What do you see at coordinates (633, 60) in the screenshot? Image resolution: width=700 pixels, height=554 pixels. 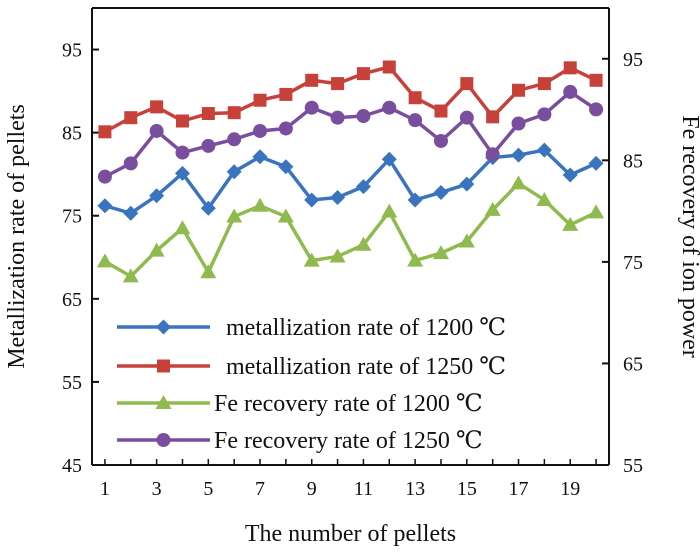 I see `right-y-tick-label: 95` at bounding box center [633, 60].